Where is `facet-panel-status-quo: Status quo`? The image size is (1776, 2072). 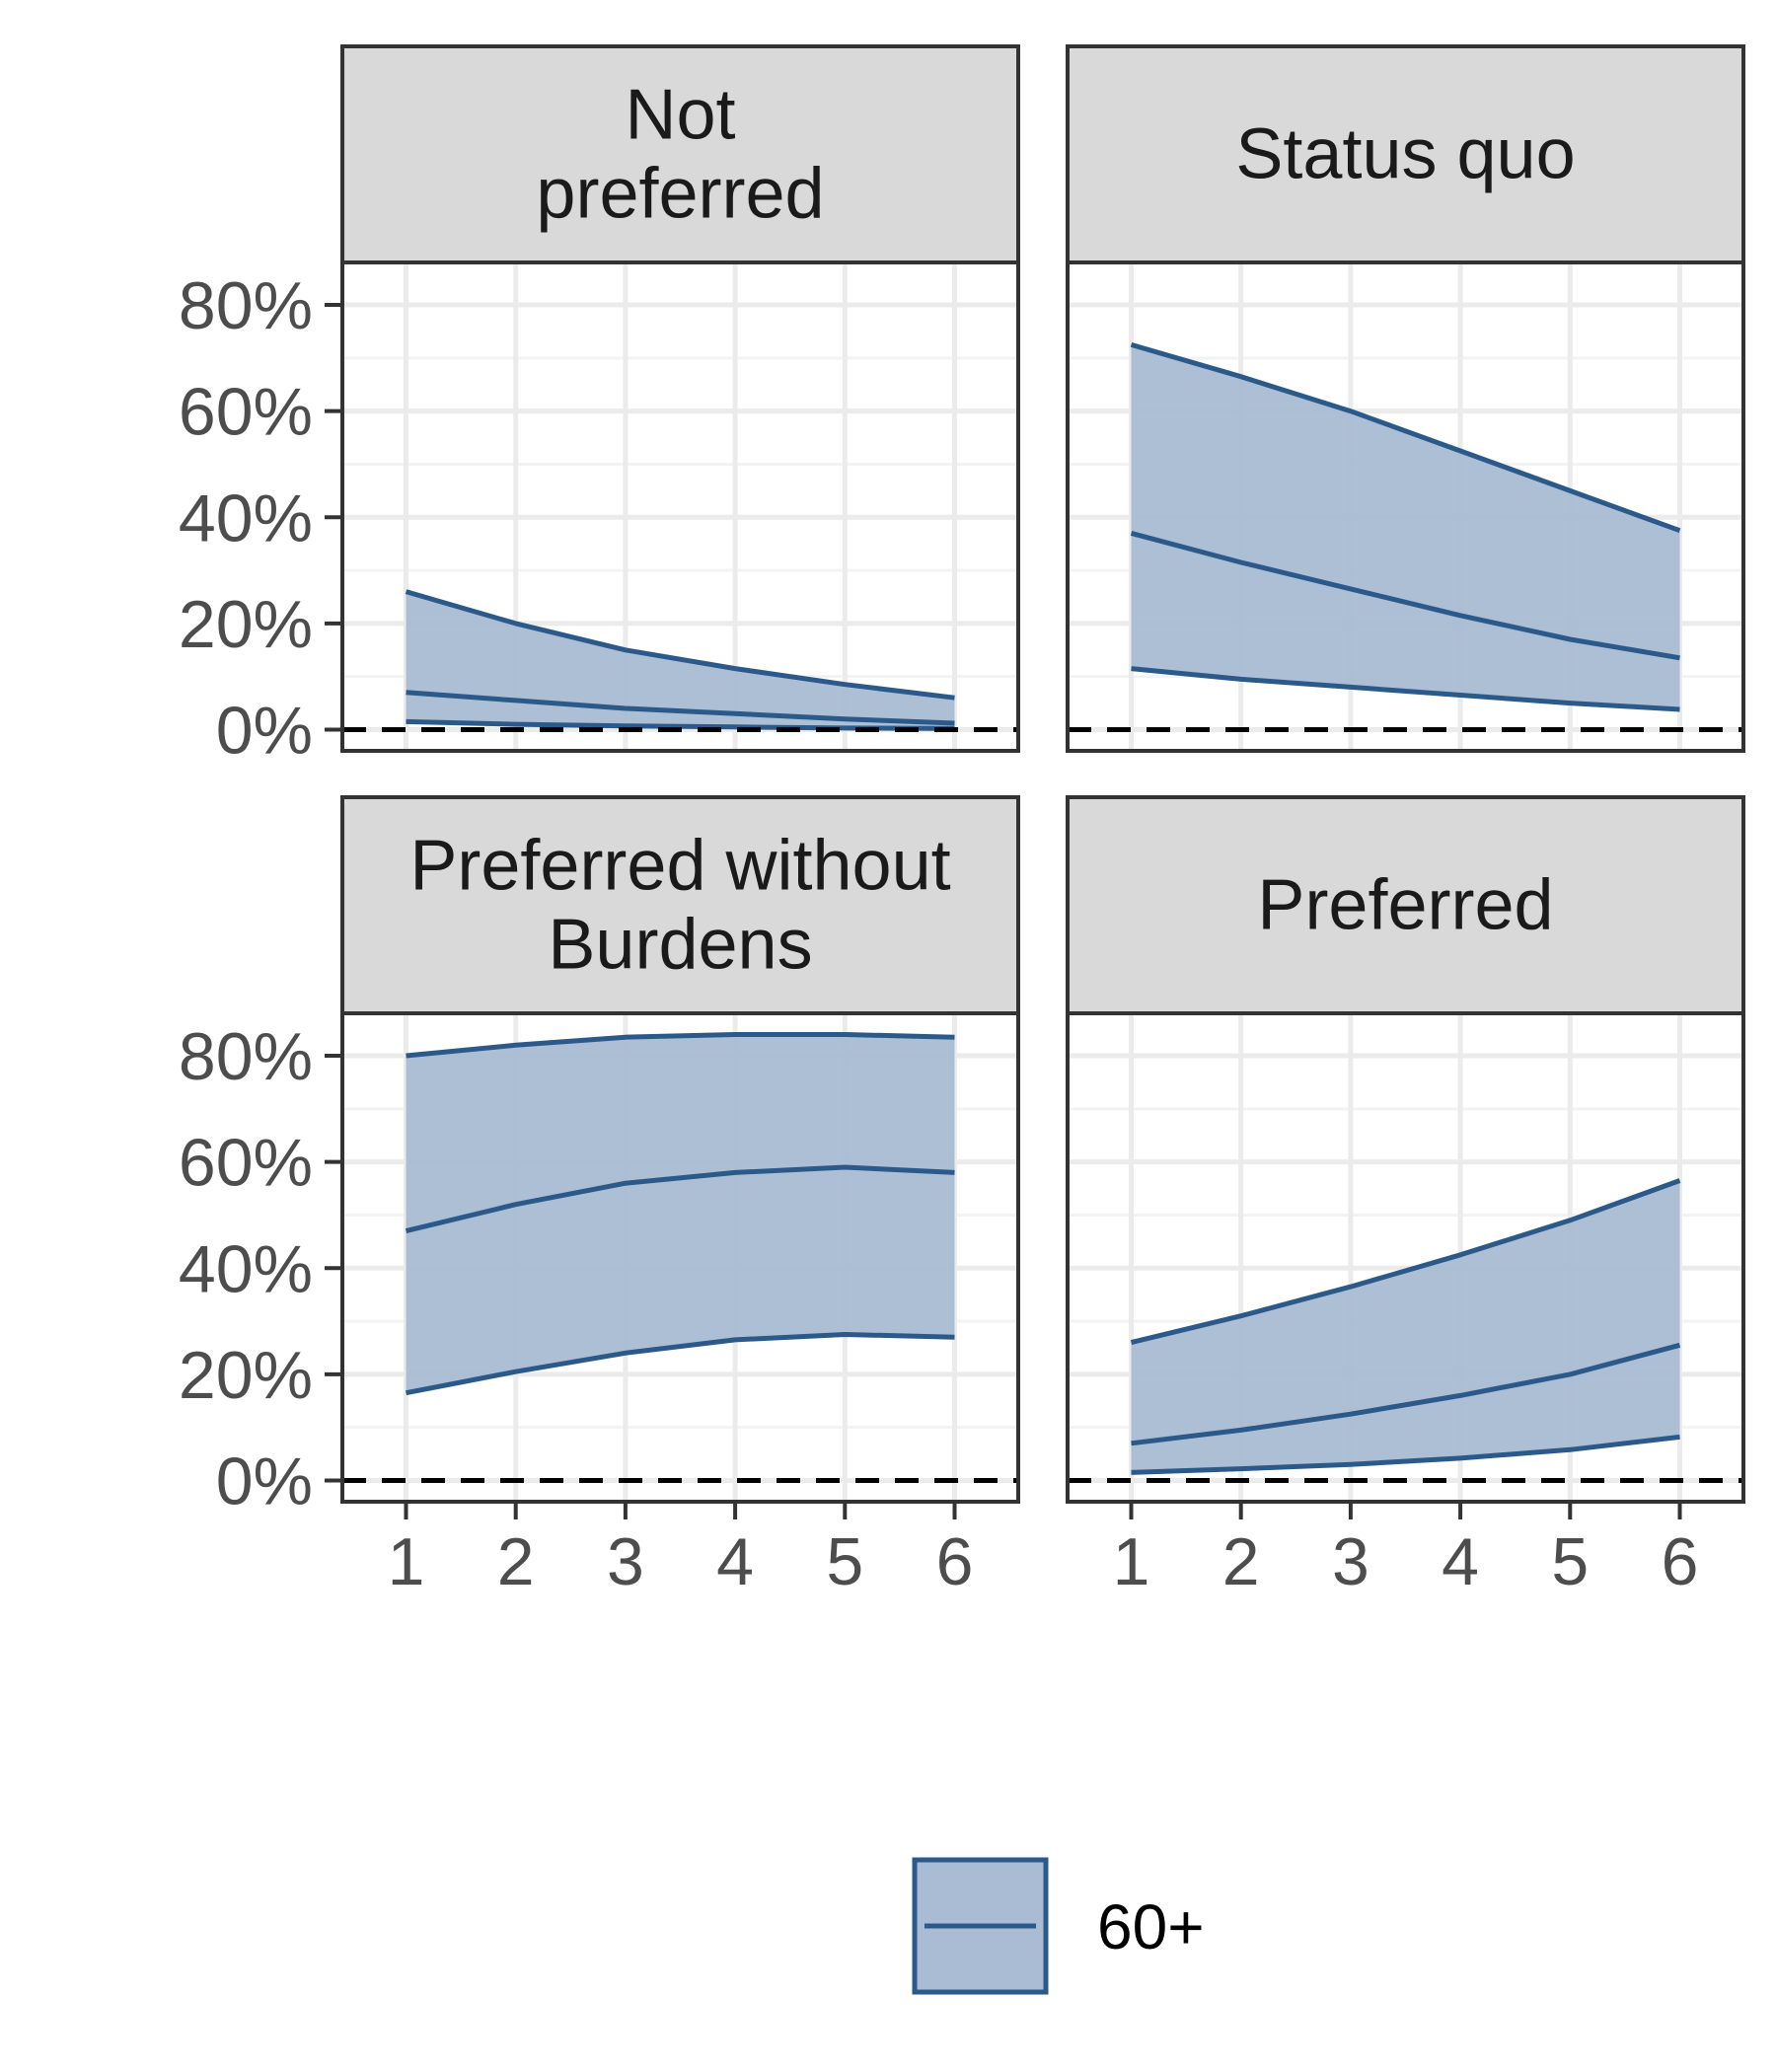
facet-panel-status-quo: Status quo is located at coordinates (1406, 399).